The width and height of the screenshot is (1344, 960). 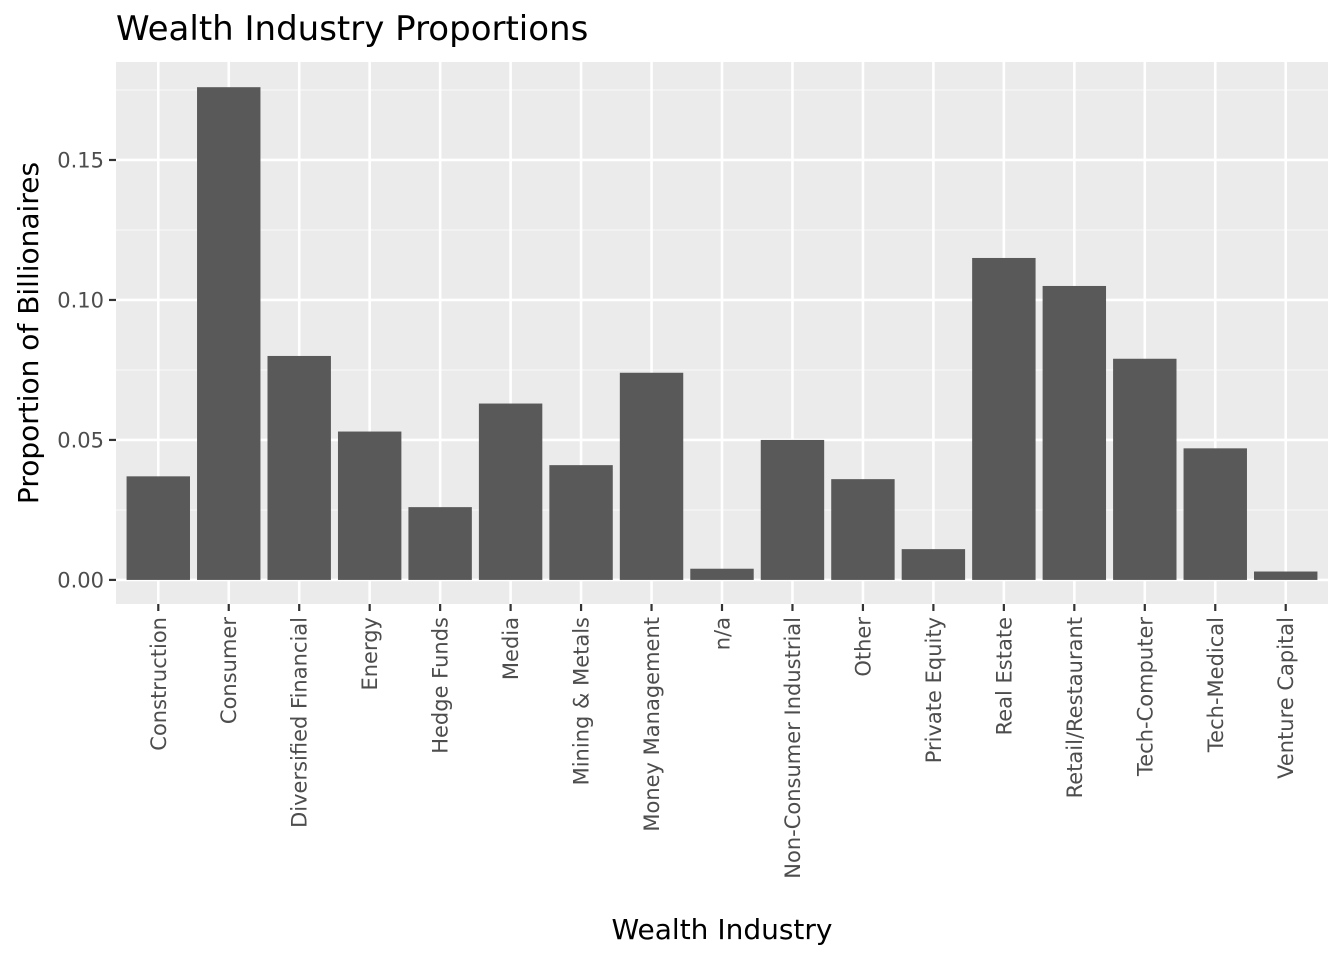 I want to click on x-tick-label: Media, so click(x=511, y=648).